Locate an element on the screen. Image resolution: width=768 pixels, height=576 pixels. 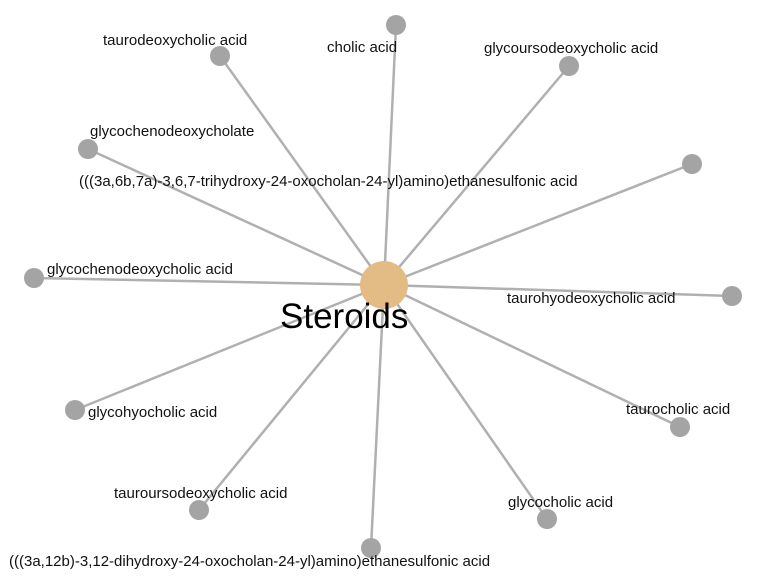
edge-tauroursodeoxycholic is located at coordinates (291, 397).